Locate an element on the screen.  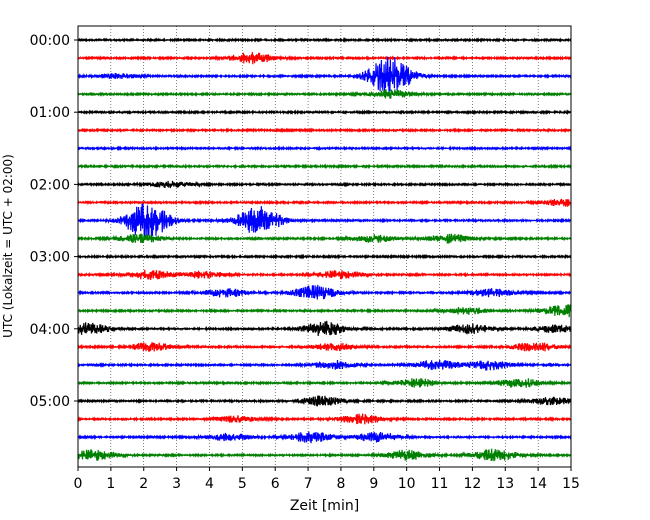
y-tick-label: 05:00 is located at coordinates (50, 402).